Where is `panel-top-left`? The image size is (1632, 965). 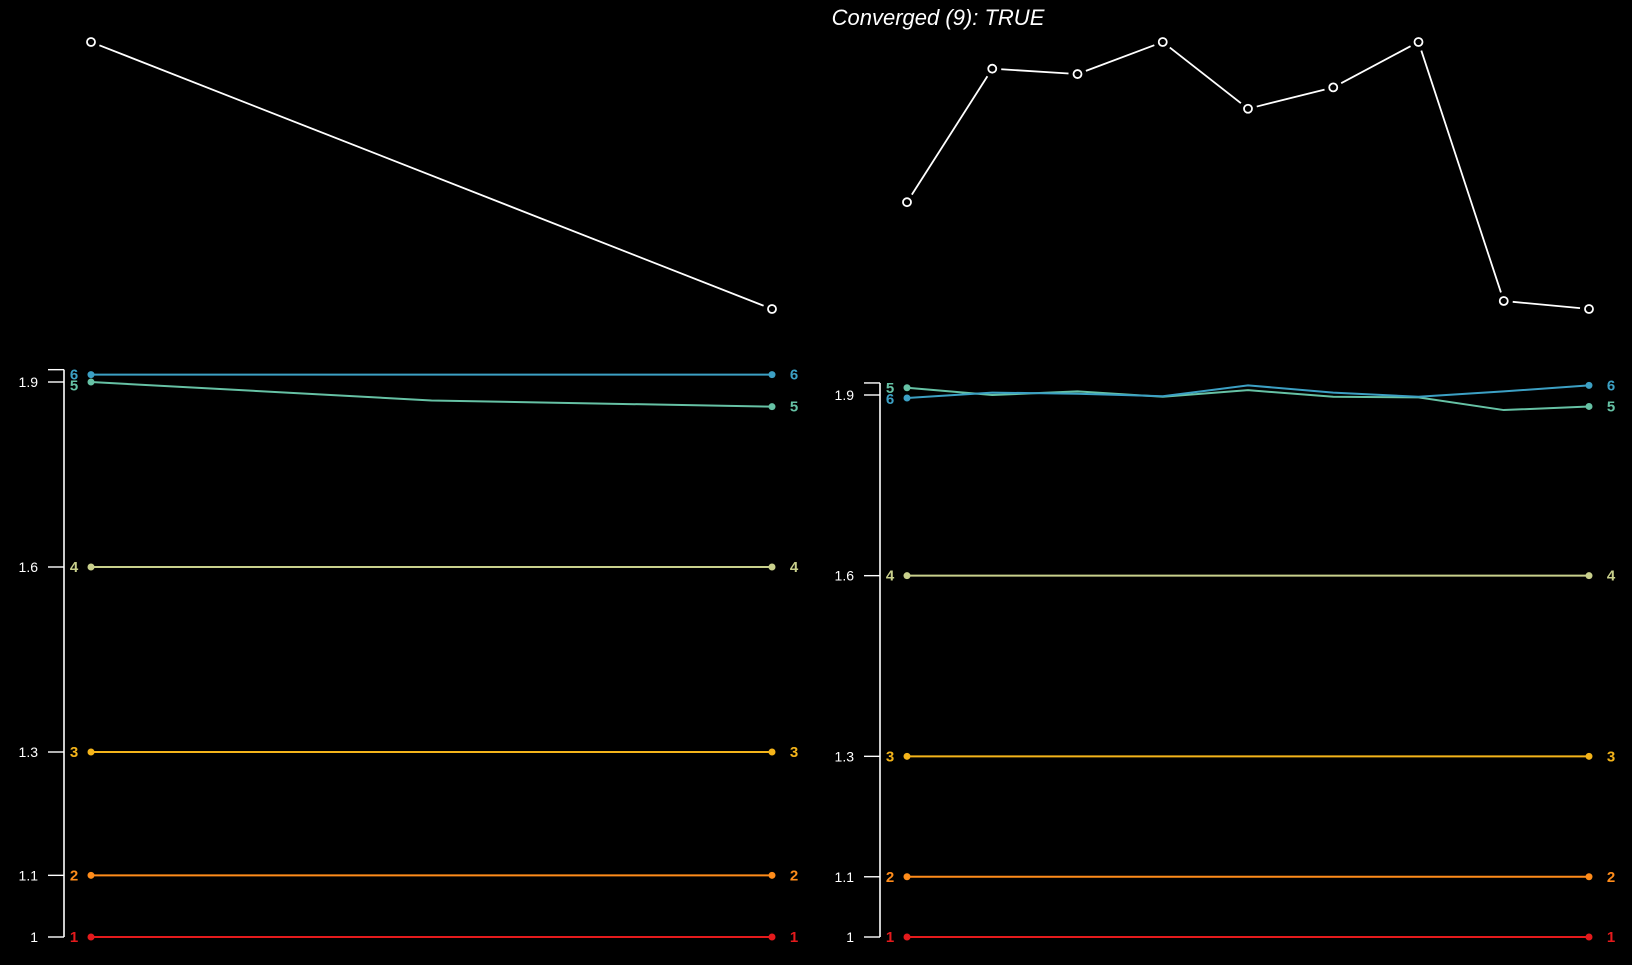
panel-top-left is located at coordinates (431, 175).